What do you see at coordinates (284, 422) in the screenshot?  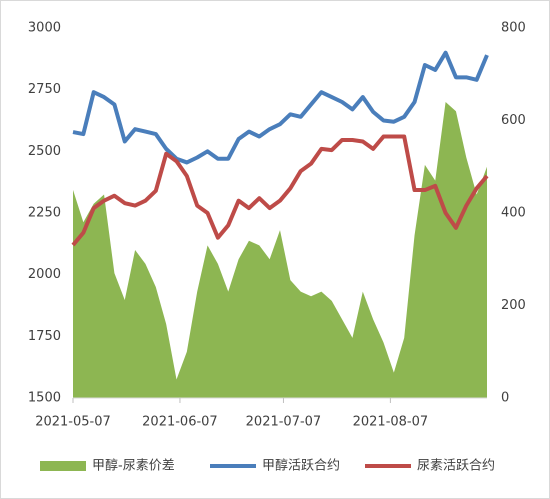 I see `x-tick-label: 2021-07-07` at bounding box center [284, 422].